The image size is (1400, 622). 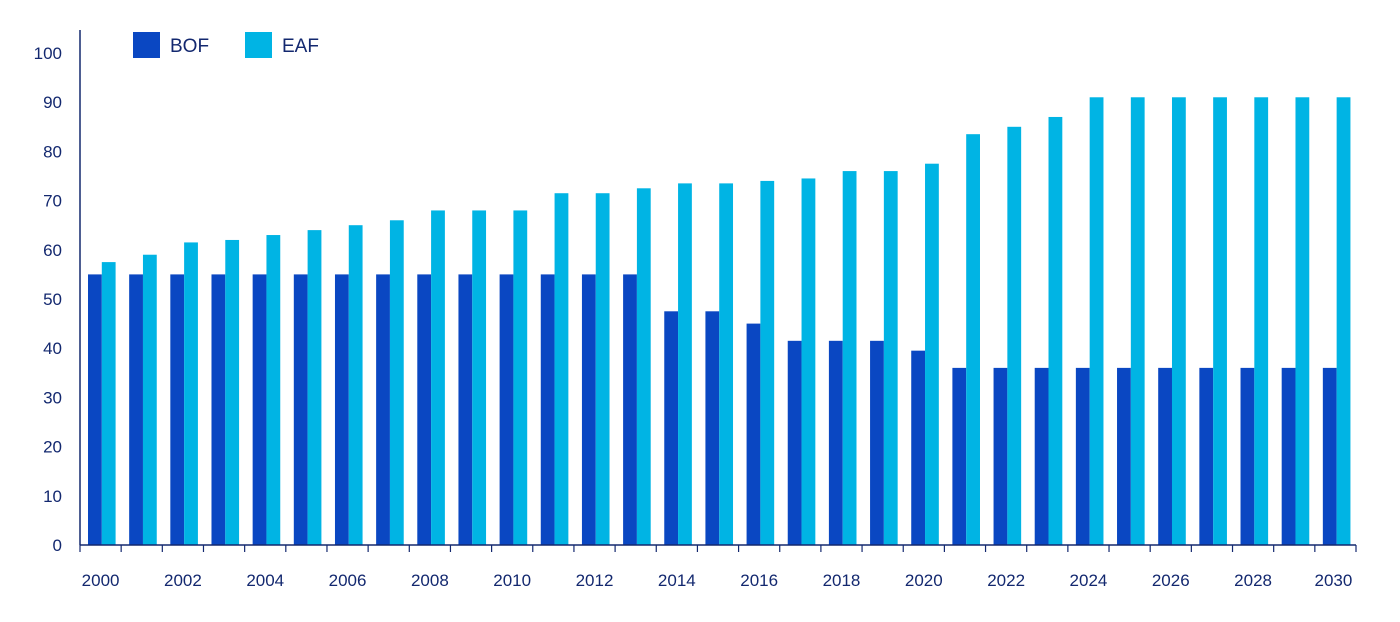 What do you see at coordinates (1089, 580) in the screenshot?
I see `x-tick-label: 2024` at bounding box center [1089, 580].